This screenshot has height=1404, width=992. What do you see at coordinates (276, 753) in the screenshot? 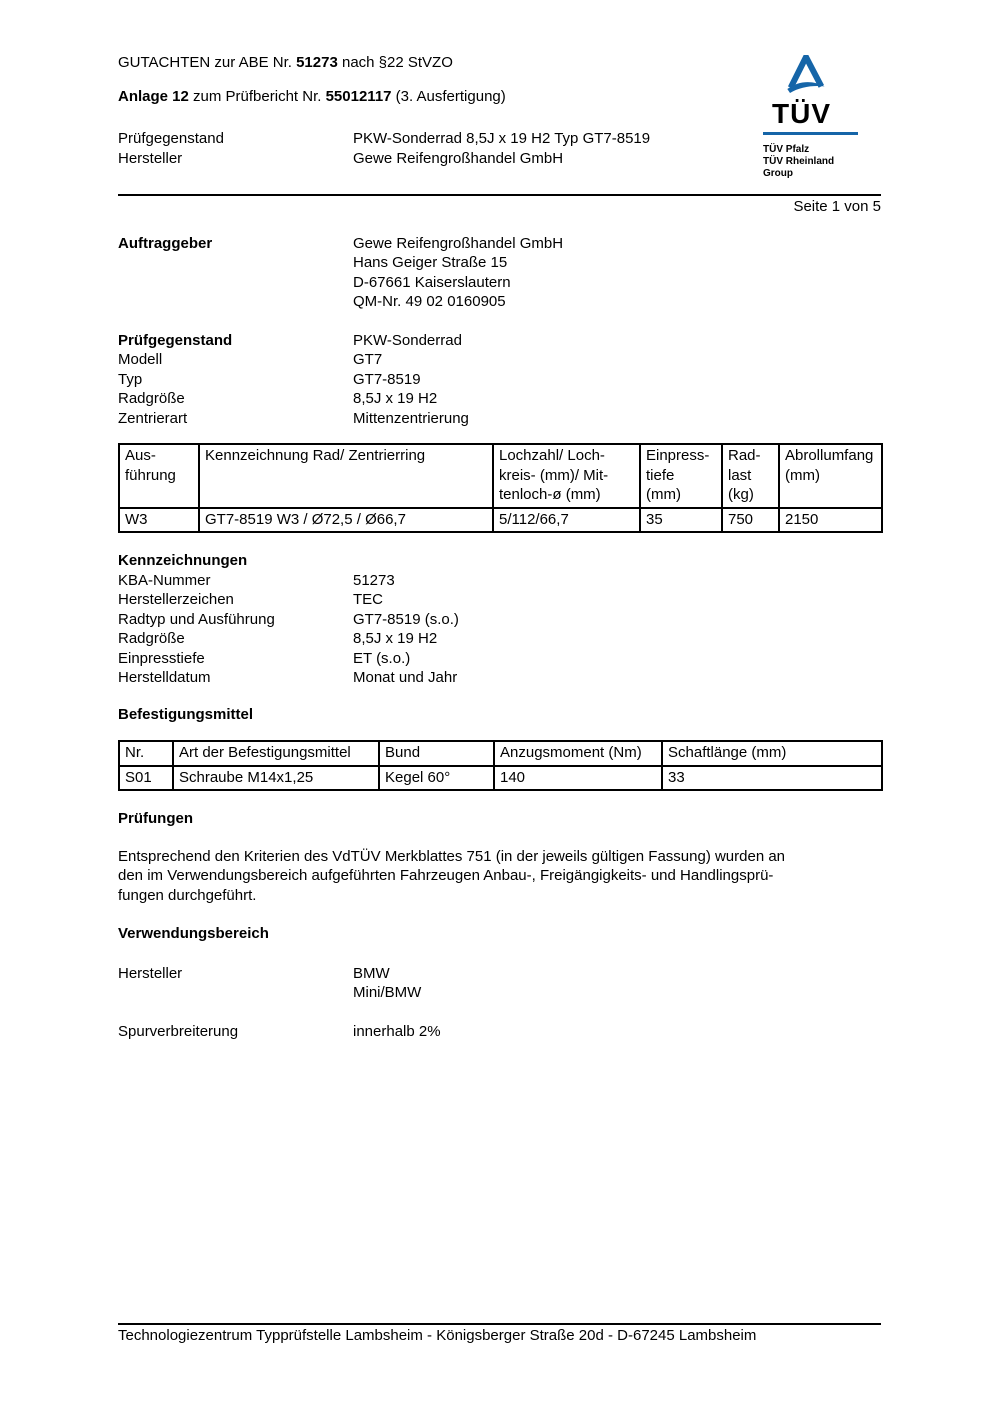
I see `fastener-header-art: Art der Befestigungsmittel` at bounding box center [276, 753].